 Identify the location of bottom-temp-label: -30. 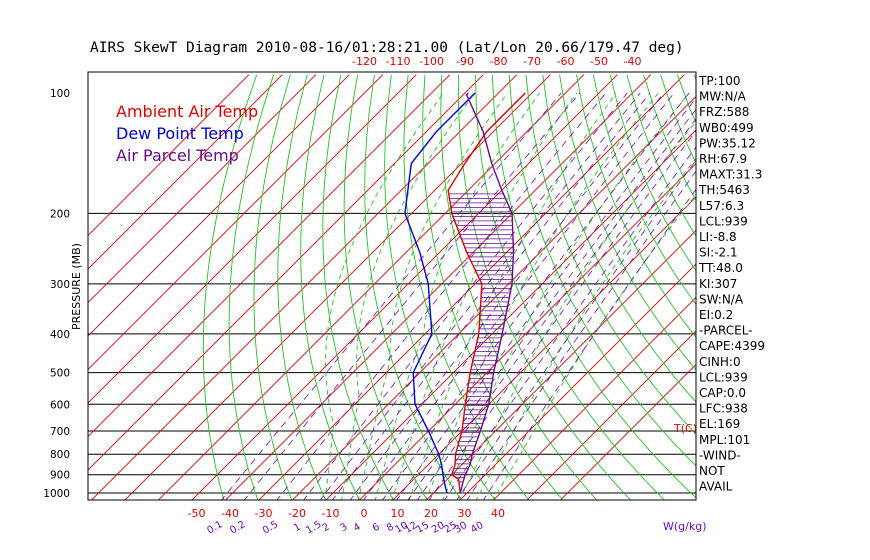
(264, 513).